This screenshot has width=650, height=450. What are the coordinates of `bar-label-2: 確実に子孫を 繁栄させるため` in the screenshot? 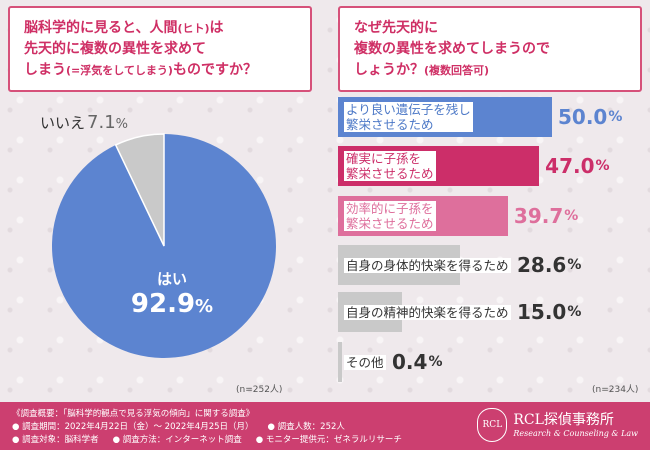 It's located at (390, 166).